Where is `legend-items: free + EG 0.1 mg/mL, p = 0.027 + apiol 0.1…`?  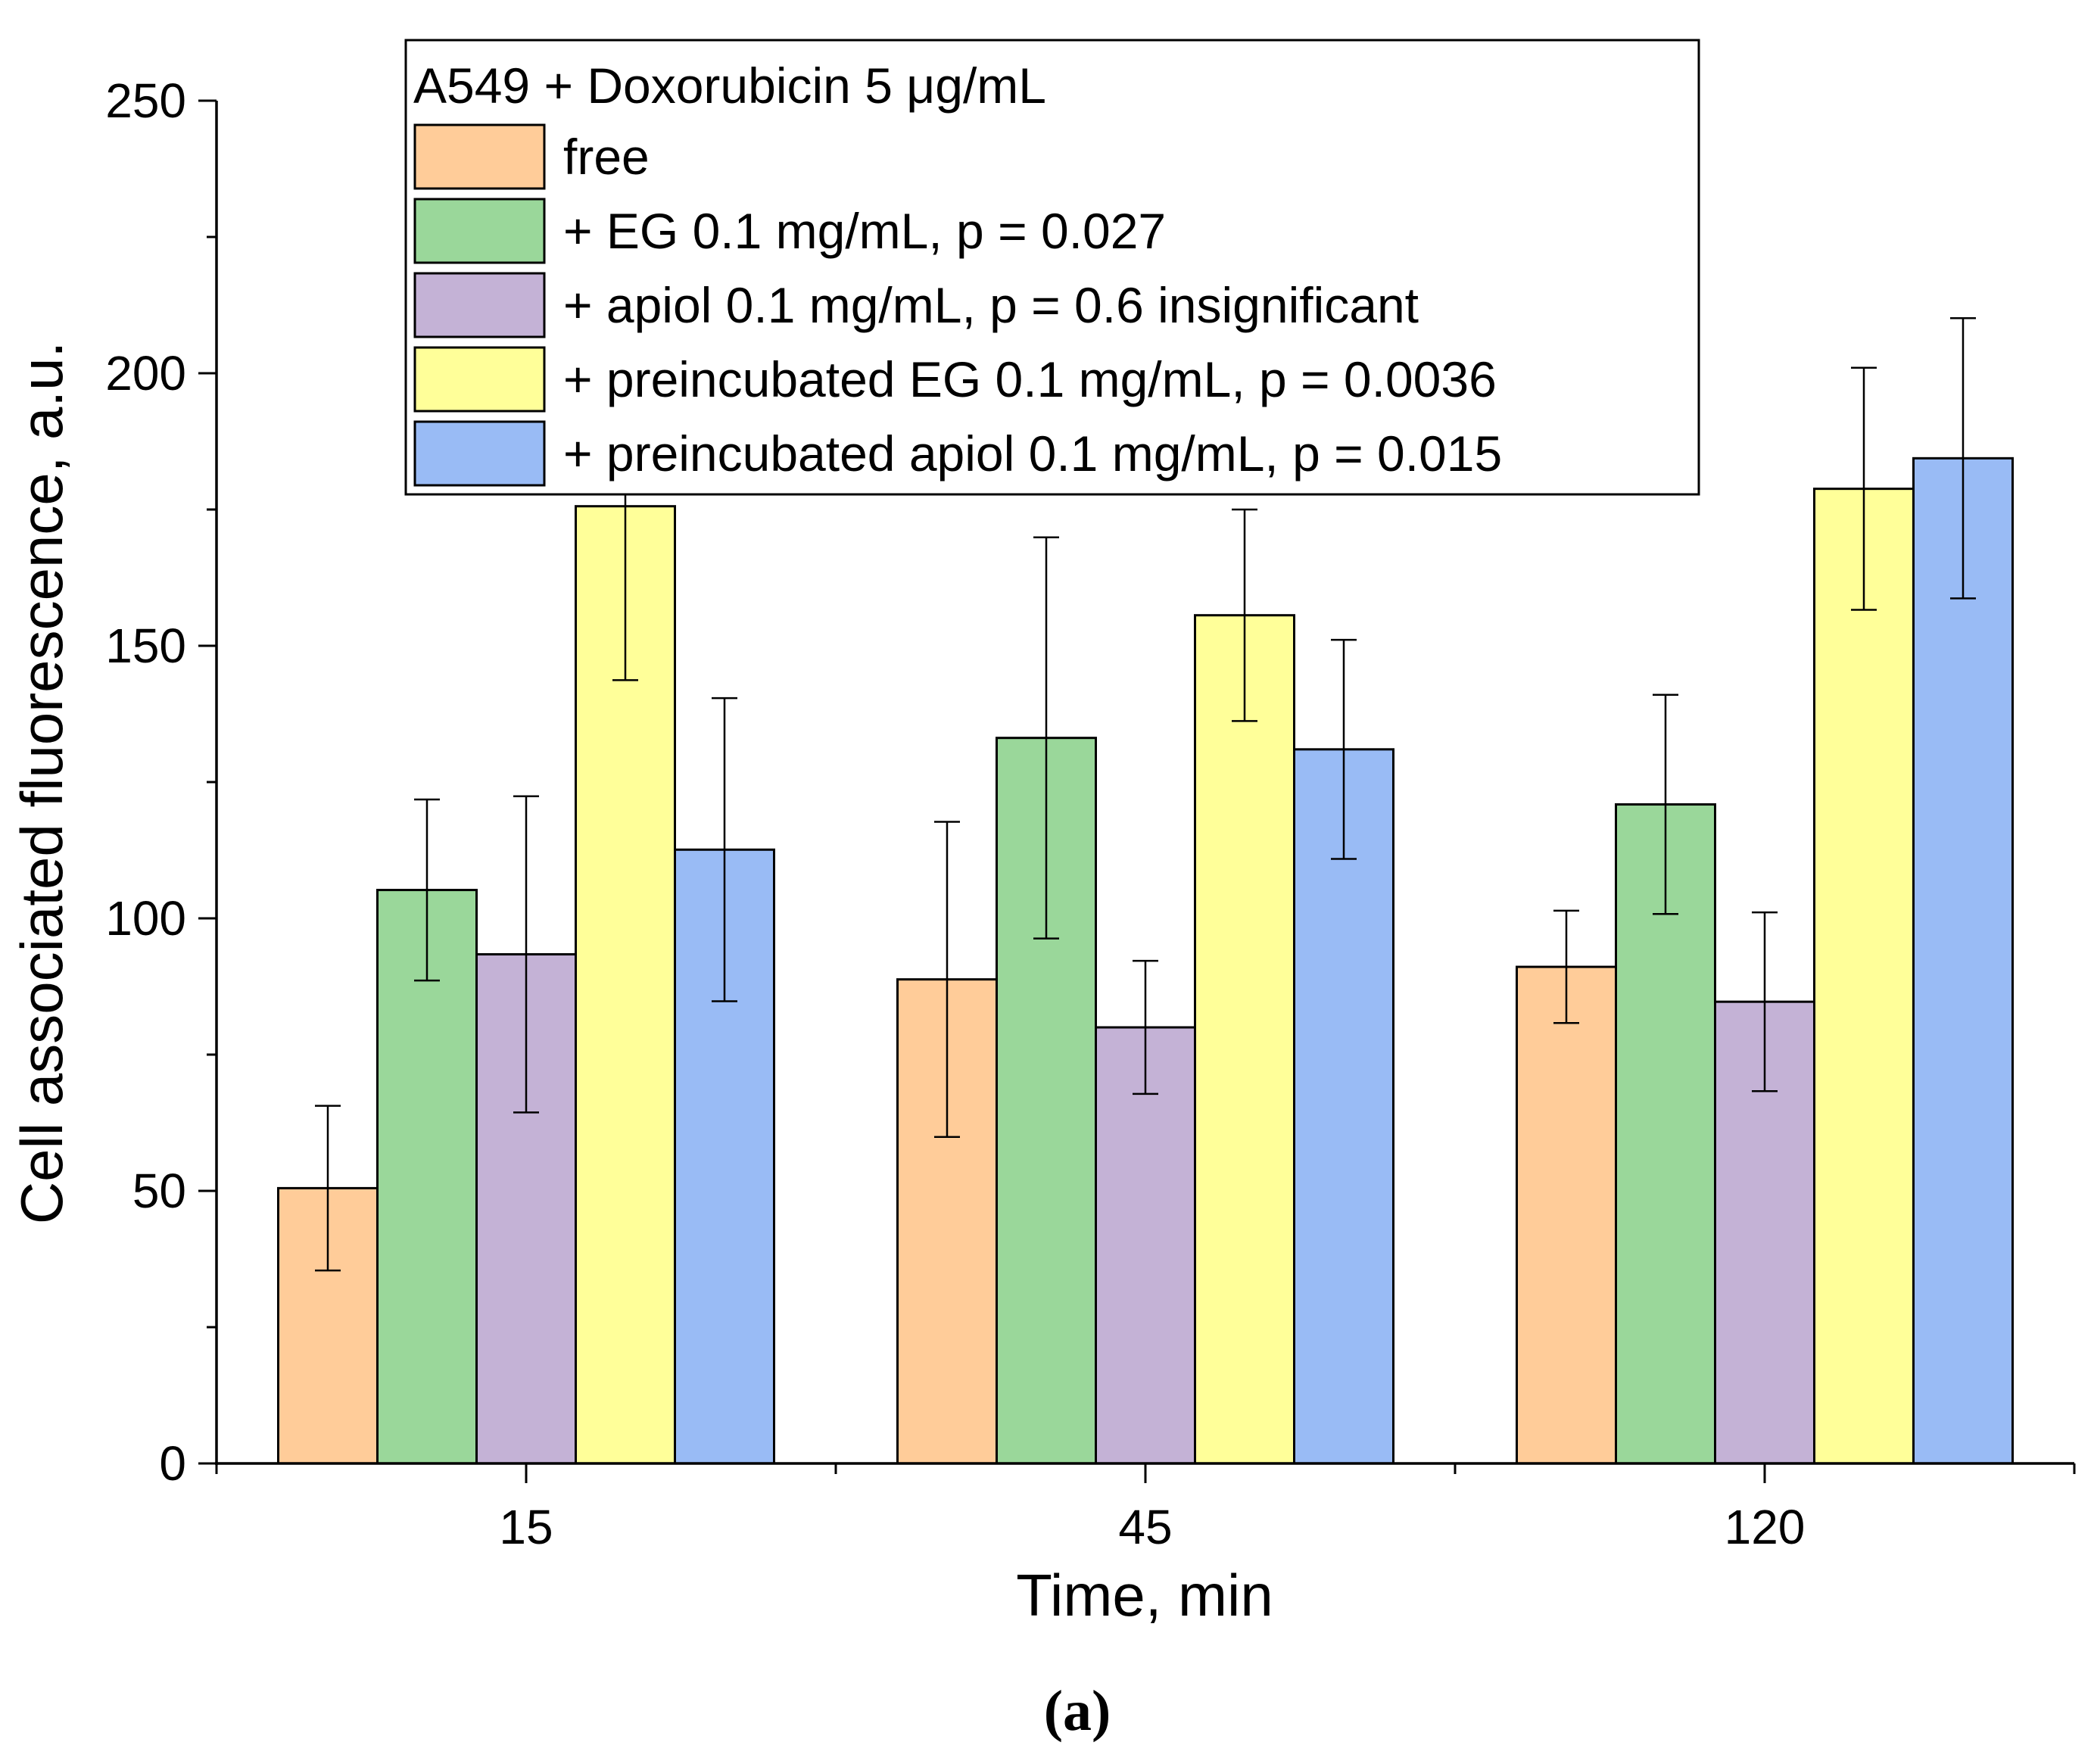 legend-items: free + EG 0.1 mg/mL, p = 0.027 + apiol 0.1… is located at coordinates (957, 305).